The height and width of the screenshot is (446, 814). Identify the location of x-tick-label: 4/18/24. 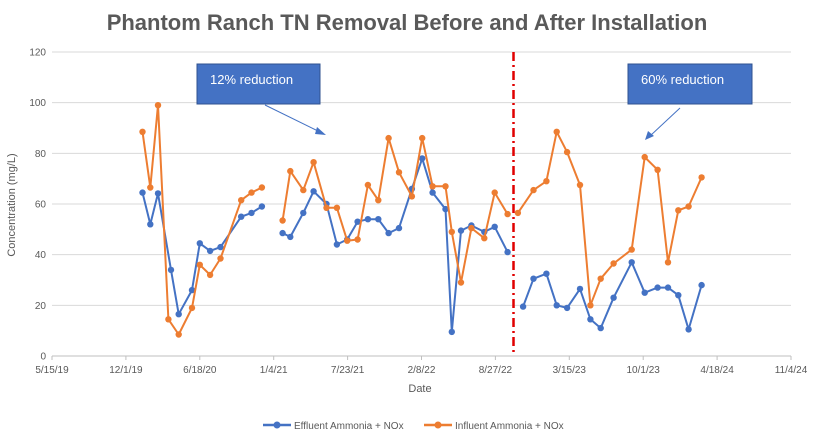
(717, 370).